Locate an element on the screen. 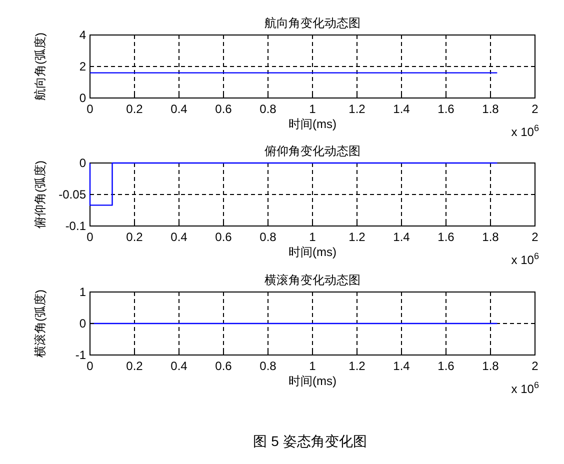 Image resolution: width=564 pixels, height=464 pixels. chart-title: 横滚角变化动态图 is located at coordinates (312, 280).